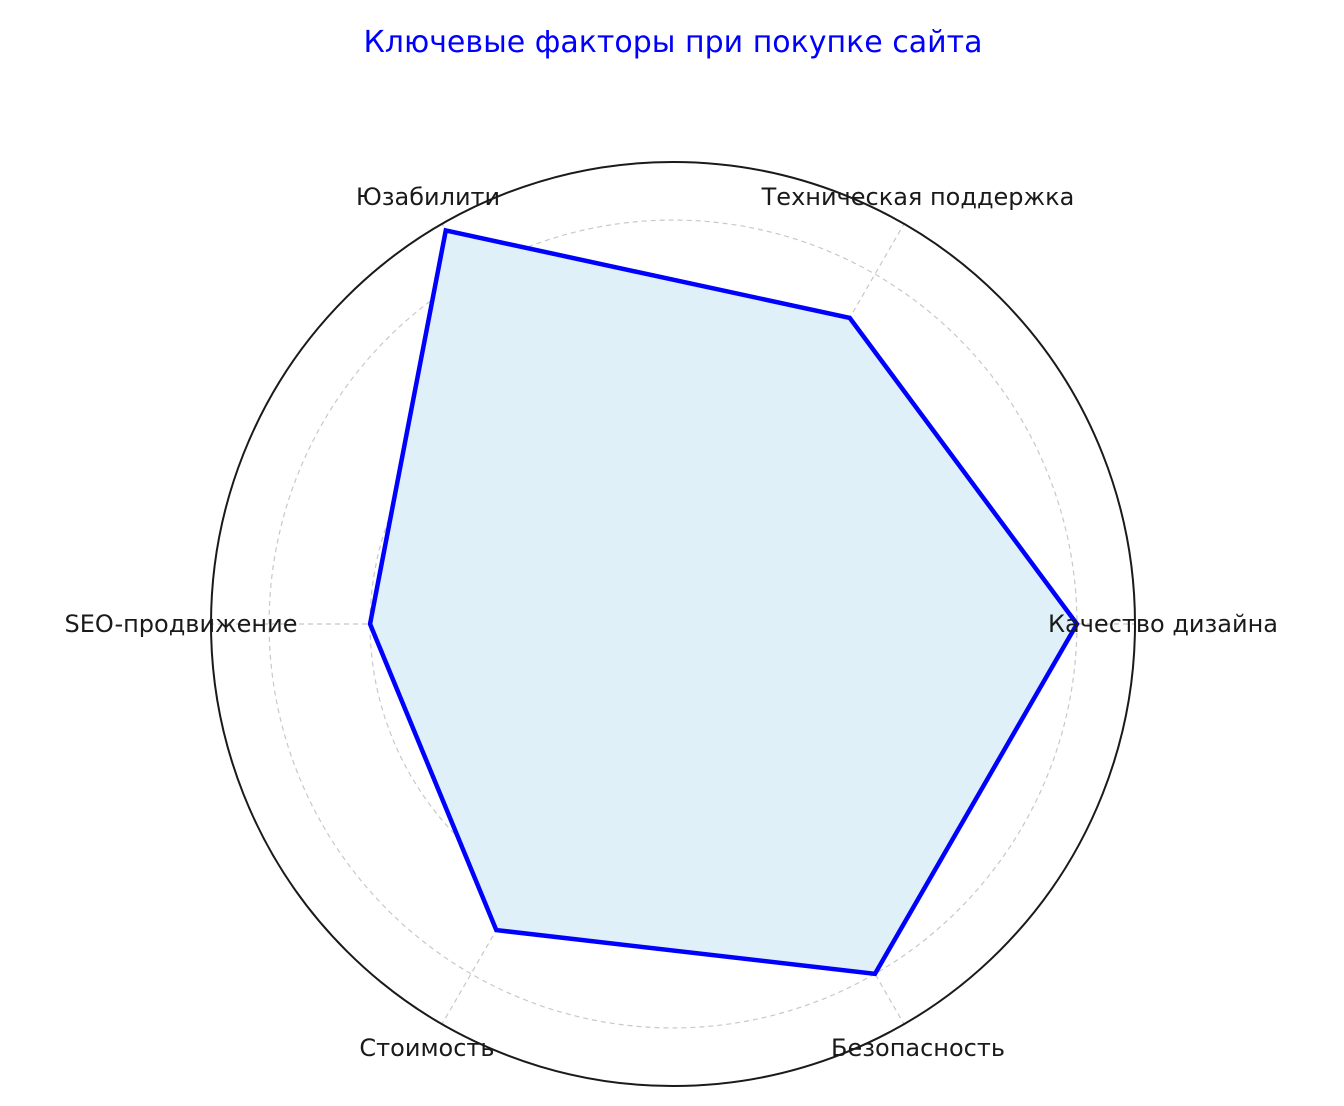  Describe the element at coordinates (428, 197) in the screenshot. I see `category-label: Юзабилити` at that location.